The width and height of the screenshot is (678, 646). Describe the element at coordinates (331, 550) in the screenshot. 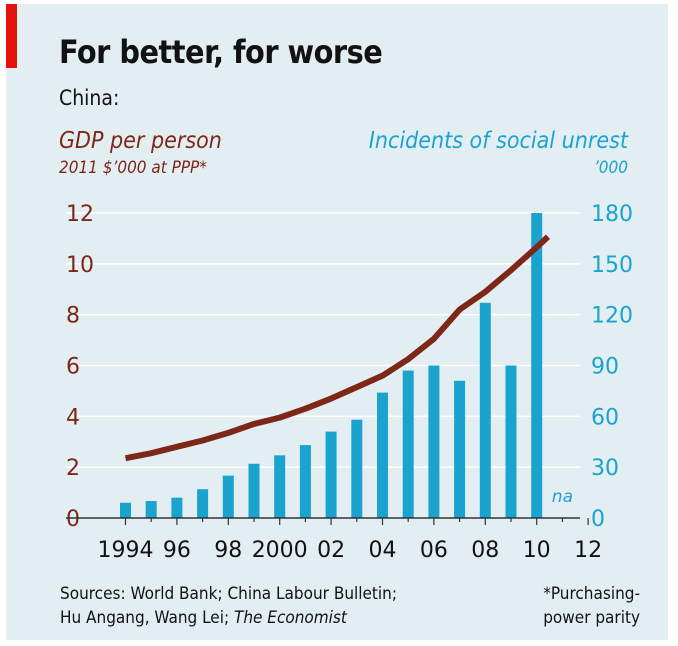

I see `x-tick-label: 02` at that location.